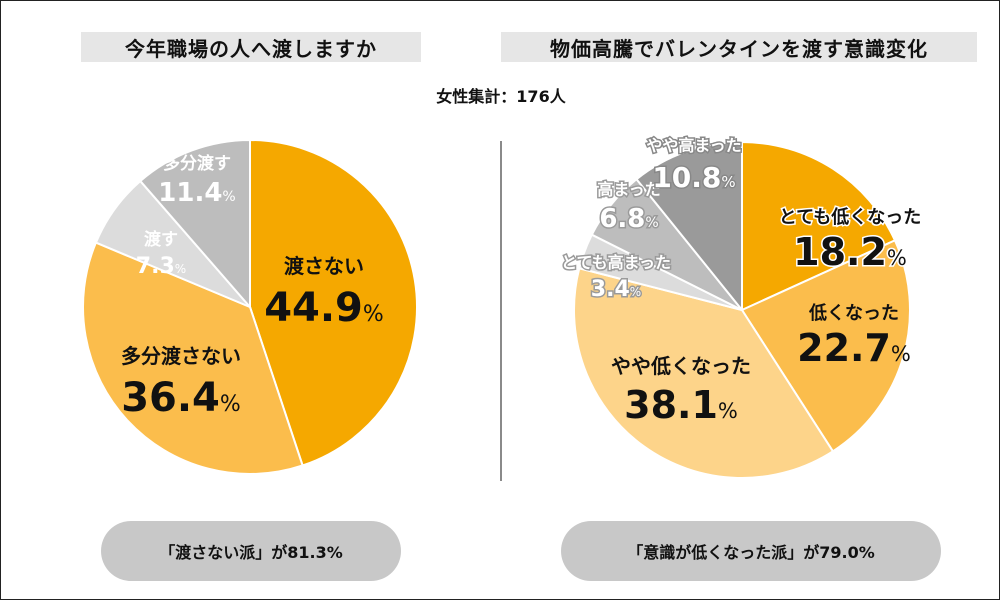 This screenshot has width=1000, height=601. What do you see at coordinates (616, 289) in the screenshot?
I see `slice-value: 3.4%` at bounding box center [616, 289].